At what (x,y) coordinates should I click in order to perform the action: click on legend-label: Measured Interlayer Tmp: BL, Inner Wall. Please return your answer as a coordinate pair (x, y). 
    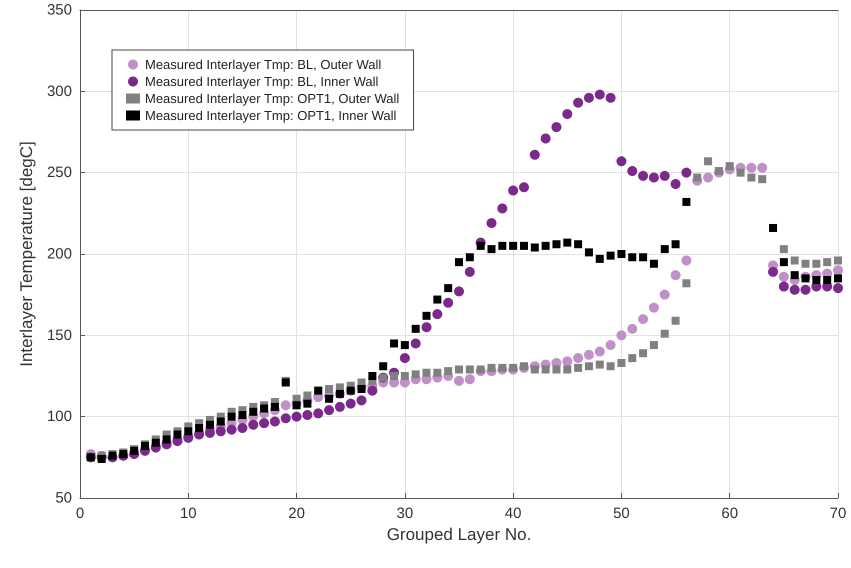
    Looking at the image, I should click on (261, 81).